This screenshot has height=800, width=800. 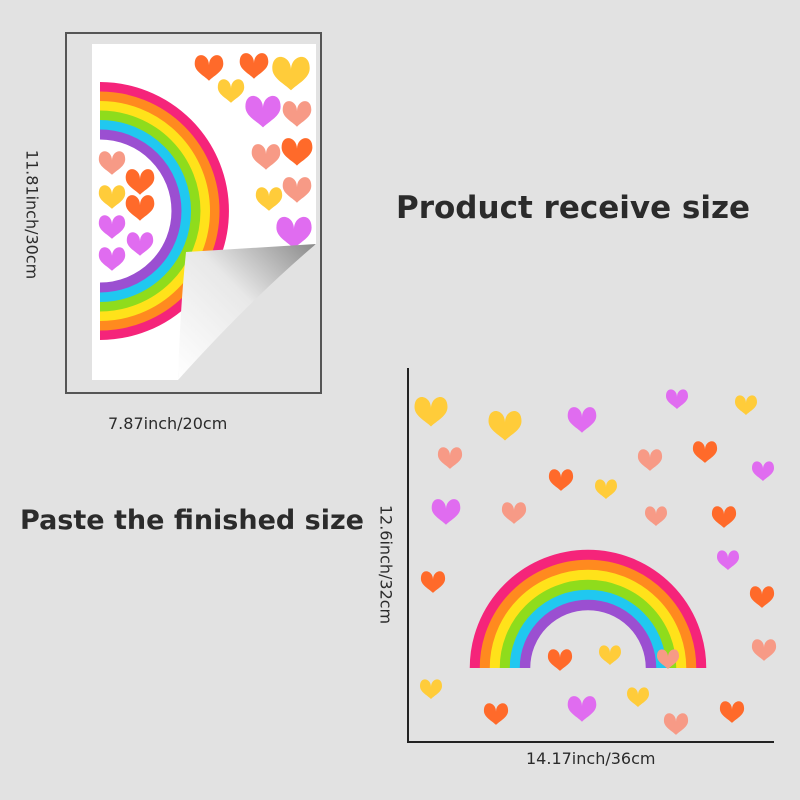 I want to click on peeled-corner, so click(x=247, y=312).